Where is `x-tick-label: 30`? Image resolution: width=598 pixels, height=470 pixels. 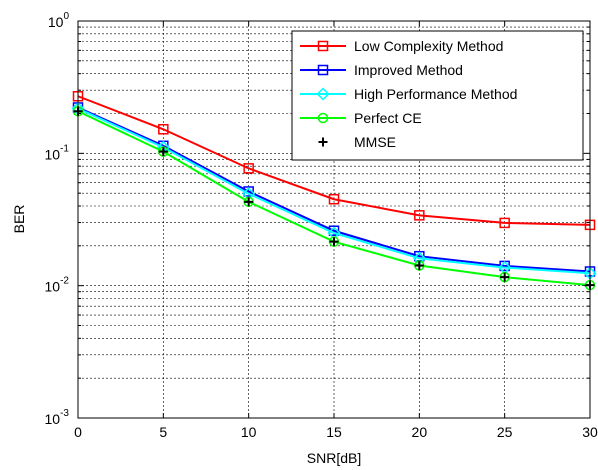 x-tick-label: 30 is located at coordinates (590, 432).